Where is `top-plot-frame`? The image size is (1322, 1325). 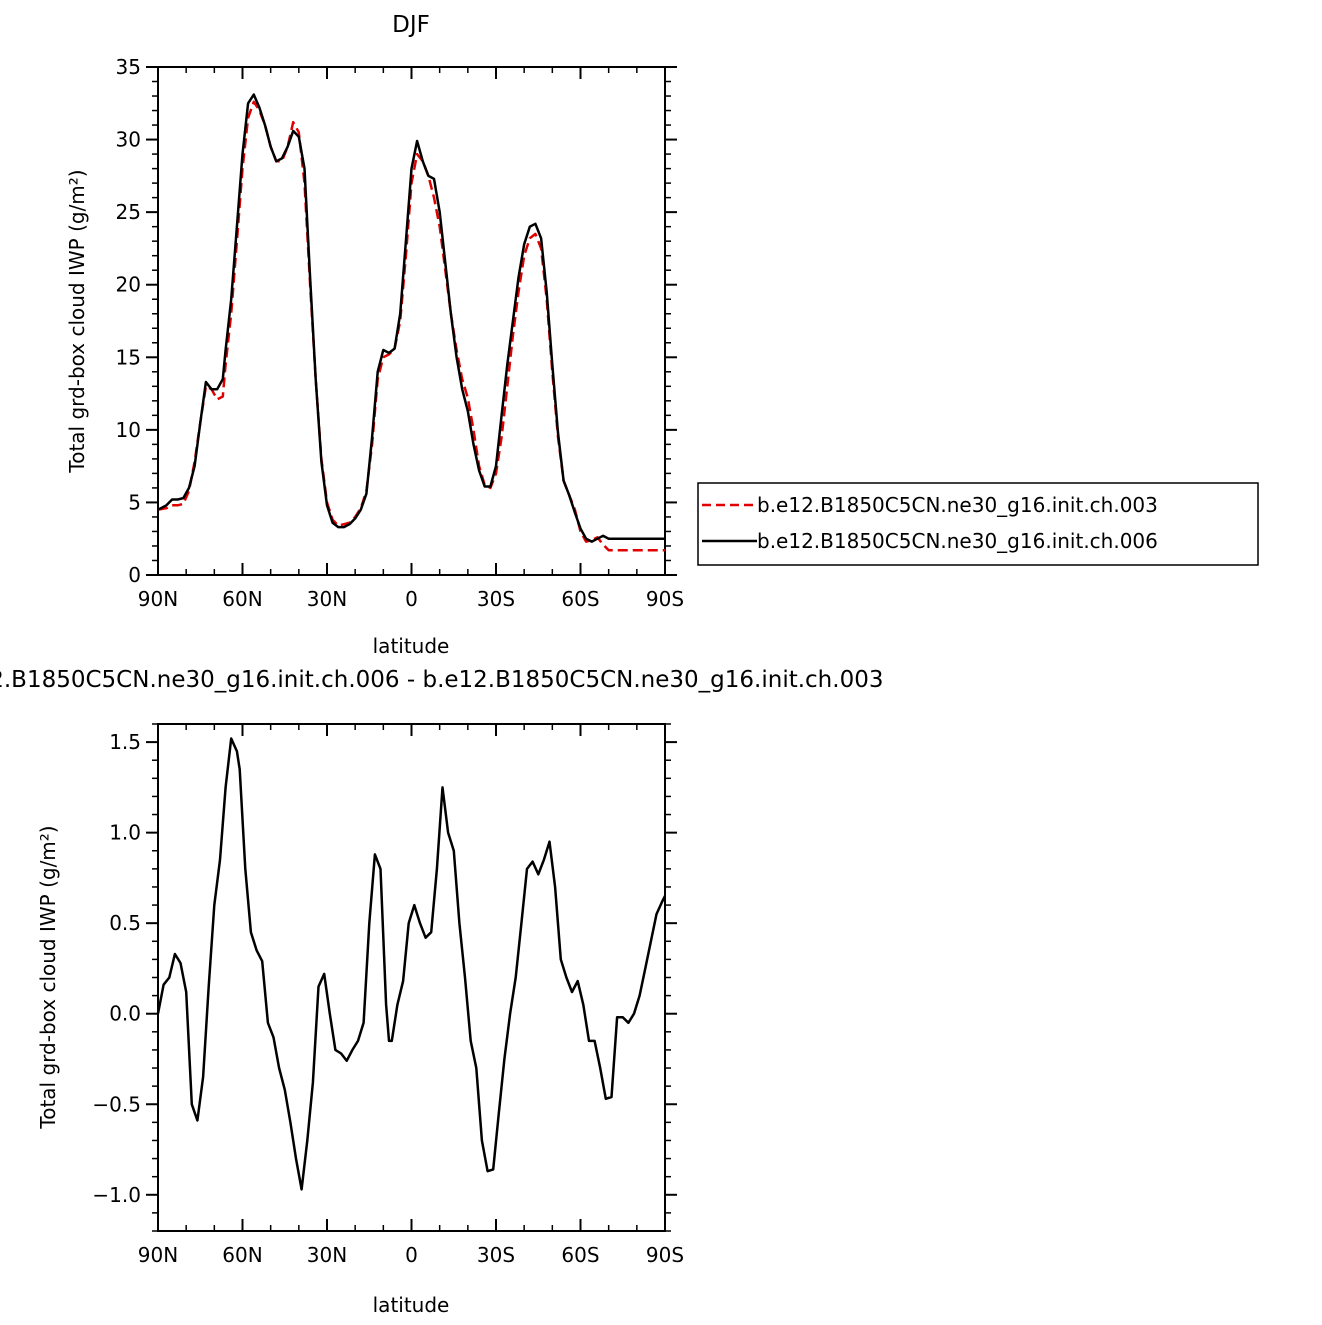 top-plot-frame is located at coordinates (411, 321).